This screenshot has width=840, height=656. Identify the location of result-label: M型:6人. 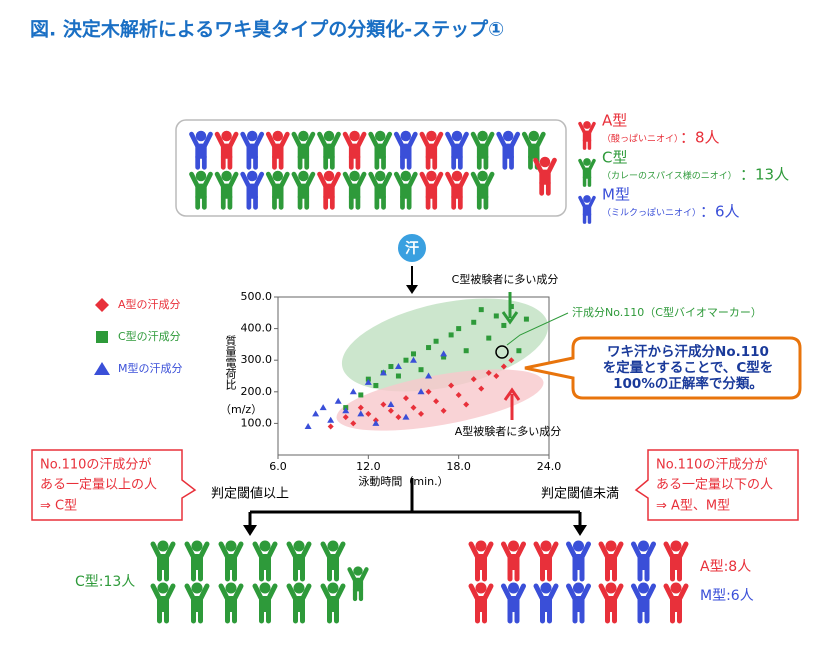
(727, 596).